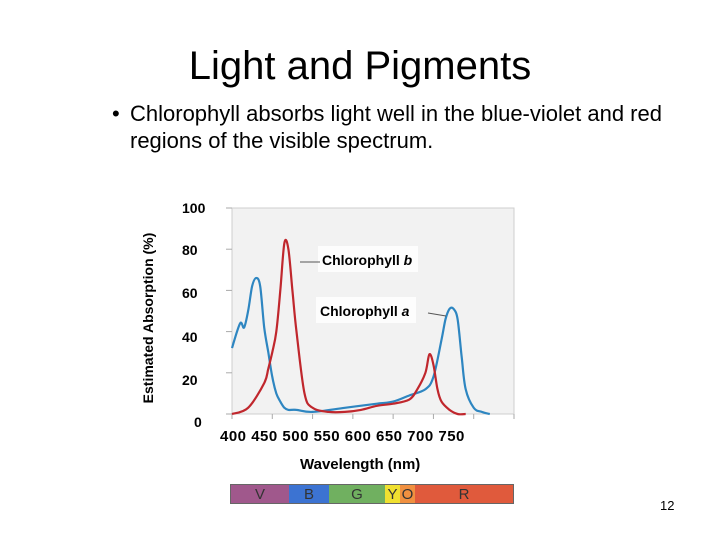  Describe the element at coordinates (360, 66) in the screenshot. I see `slide-title: Light and Pigments` at that location.